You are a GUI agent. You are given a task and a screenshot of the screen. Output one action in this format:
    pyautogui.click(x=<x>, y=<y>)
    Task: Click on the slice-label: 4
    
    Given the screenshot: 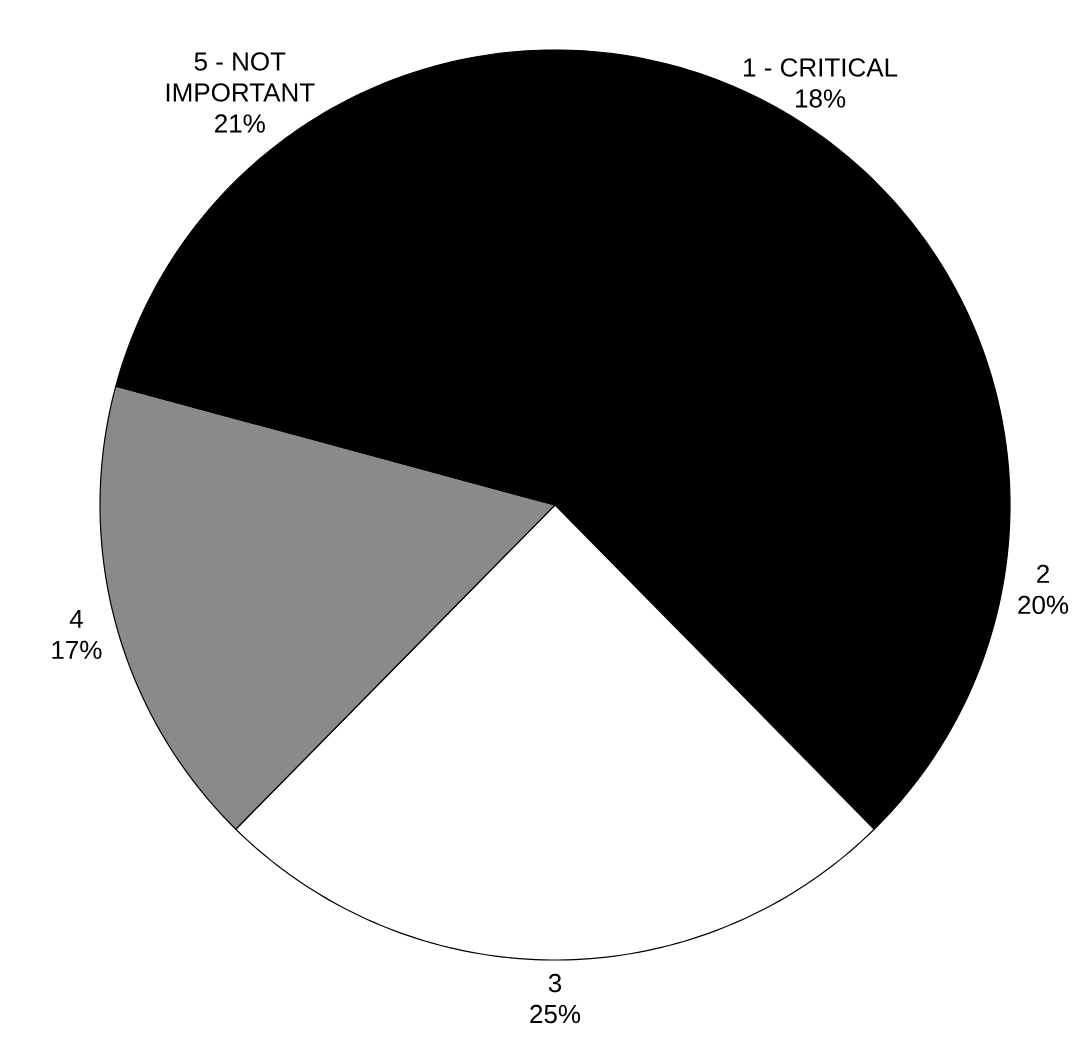 What is the action you would take?
    pyautogui.click(x=76, y=618)
    